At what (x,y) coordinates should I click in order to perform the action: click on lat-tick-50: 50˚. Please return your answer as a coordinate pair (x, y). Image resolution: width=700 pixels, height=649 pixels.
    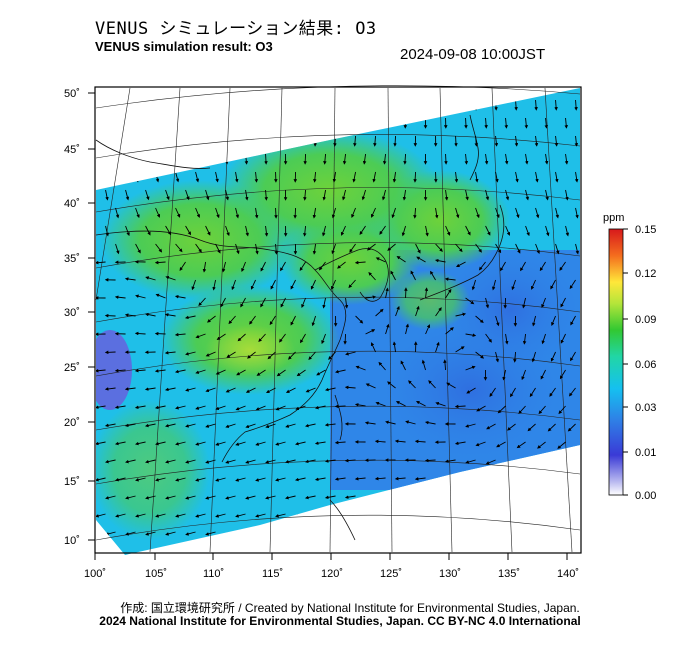
    Looking at the image, I should click on (72, 94).